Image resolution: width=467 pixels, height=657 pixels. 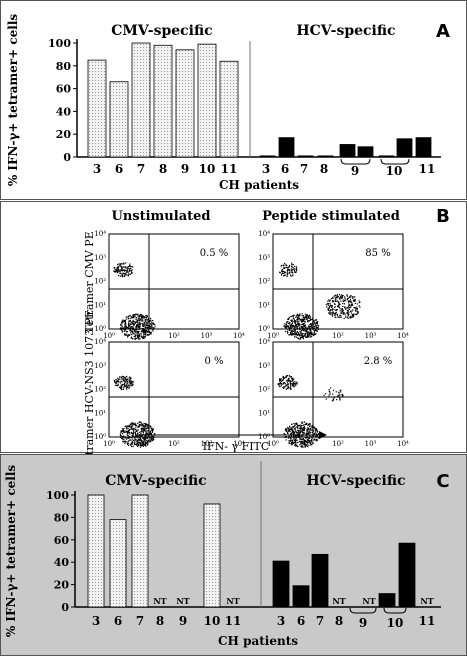 I want to click on y-tick-label: 10³, so click(x=100, y=366).